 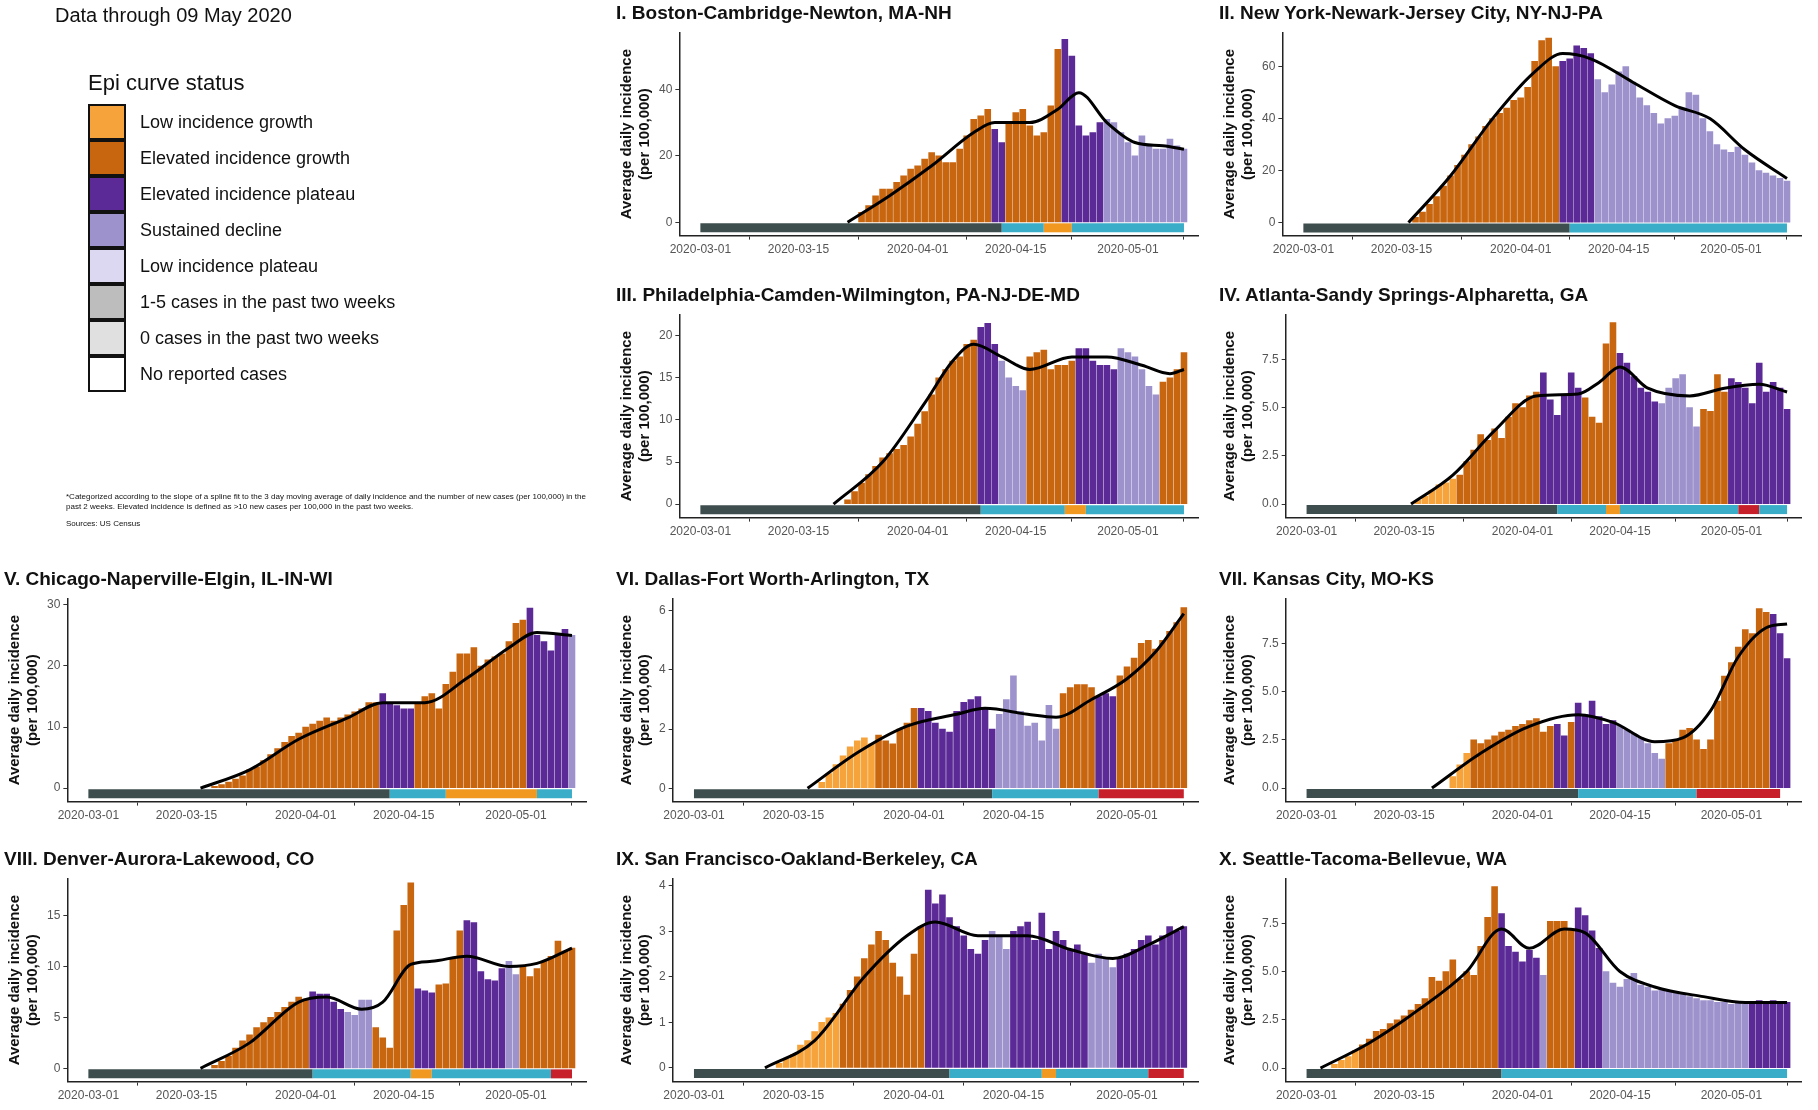 What do you see at coordinates (260, 338) in the screenshot?
I see `legend-label: 0 cases in the past two weeks` at bounding box center [260, 338].